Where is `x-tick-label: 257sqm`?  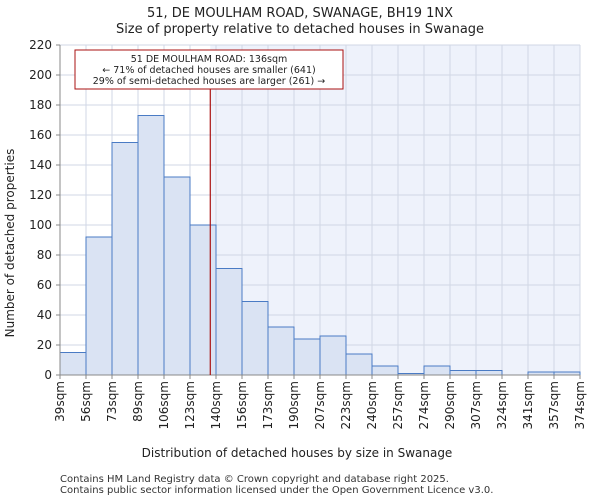
x-tick-label: 257sqm is located at coordinates (398, 405).